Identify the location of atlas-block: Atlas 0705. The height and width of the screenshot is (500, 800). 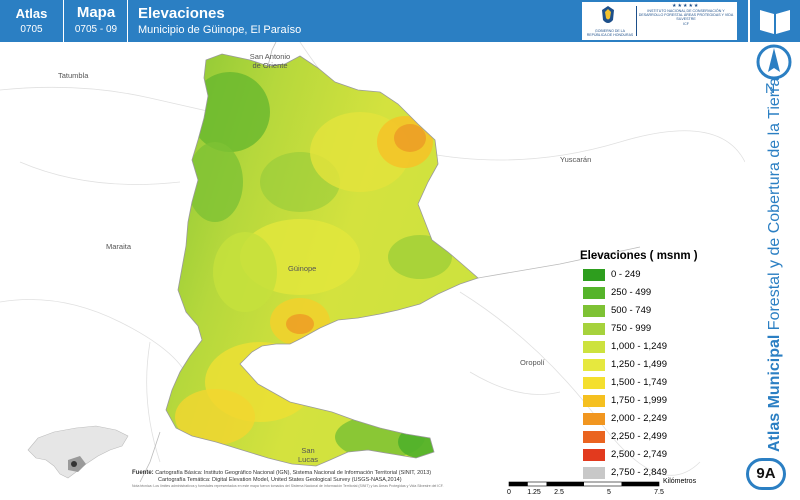
(32, 21).